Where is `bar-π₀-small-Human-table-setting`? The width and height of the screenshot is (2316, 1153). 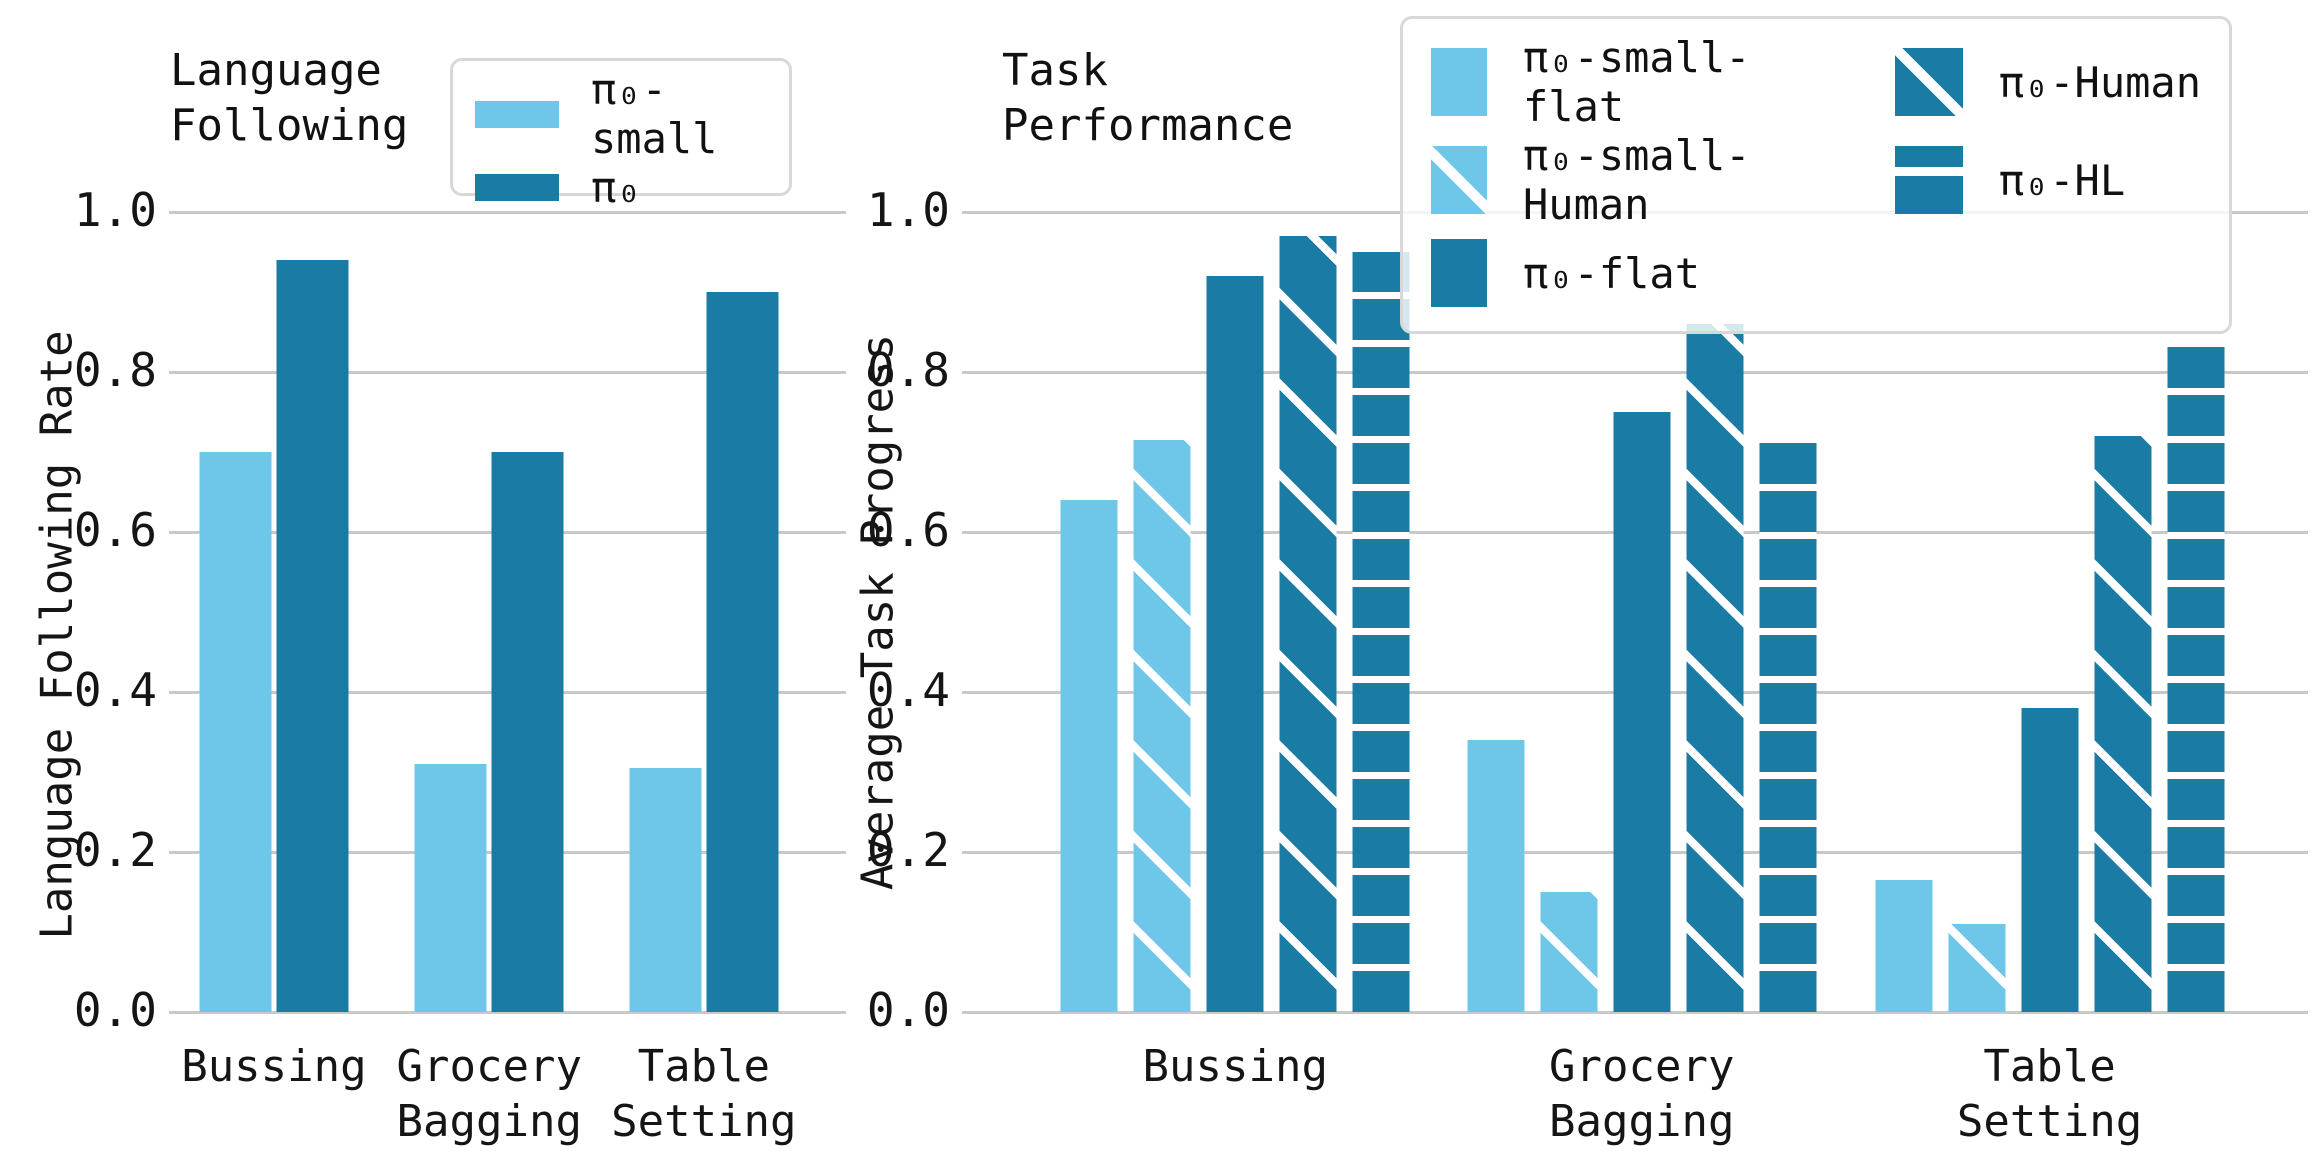 bar-π₀-small-Human-table-setting is located at coordinates (1977, 968).